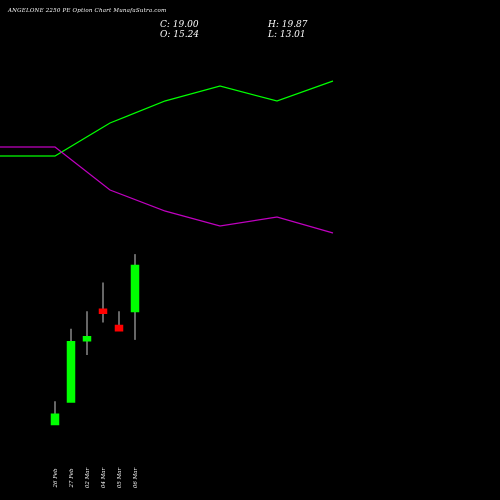  Describe the element at coordinates (136, 477) in the screenshot. I see `x-tick-label-6: 06 Mar` at that location.